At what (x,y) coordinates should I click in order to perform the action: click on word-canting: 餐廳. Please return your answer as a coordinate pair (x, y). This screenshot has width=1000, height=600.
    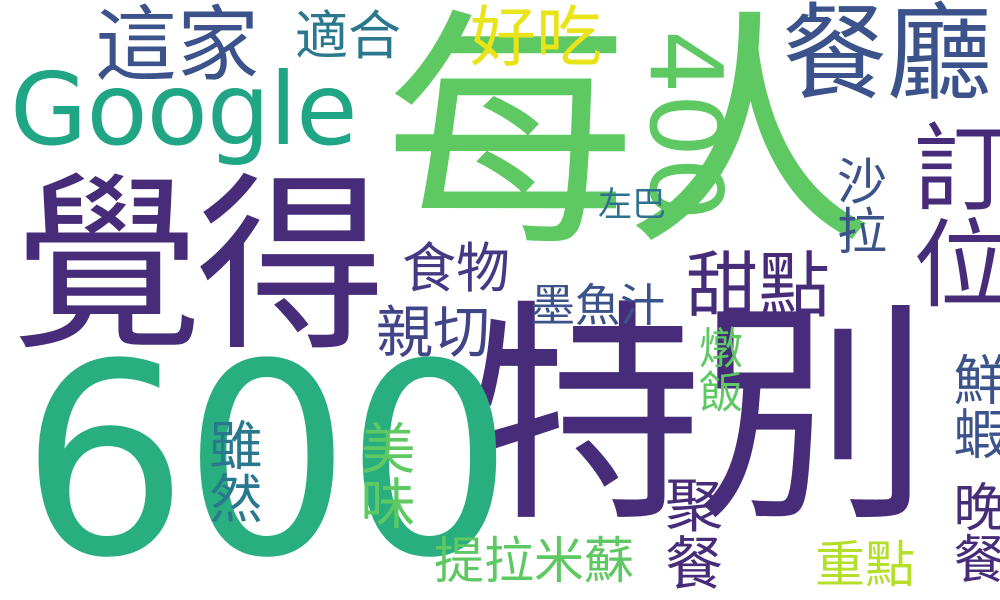
    Looking at the image, I should click on (887, 57).